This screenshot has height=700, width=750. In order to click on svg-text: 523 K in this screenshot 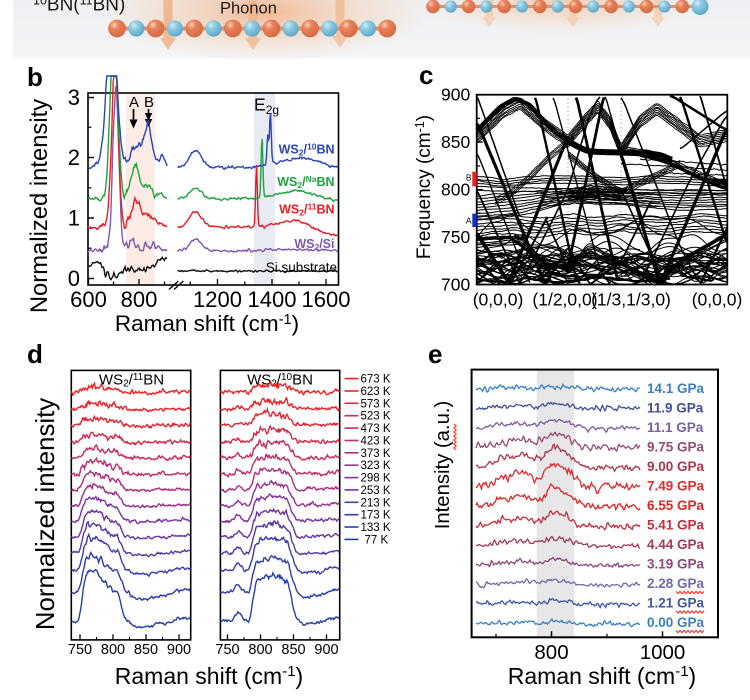, I will do `click(376, 417)`.